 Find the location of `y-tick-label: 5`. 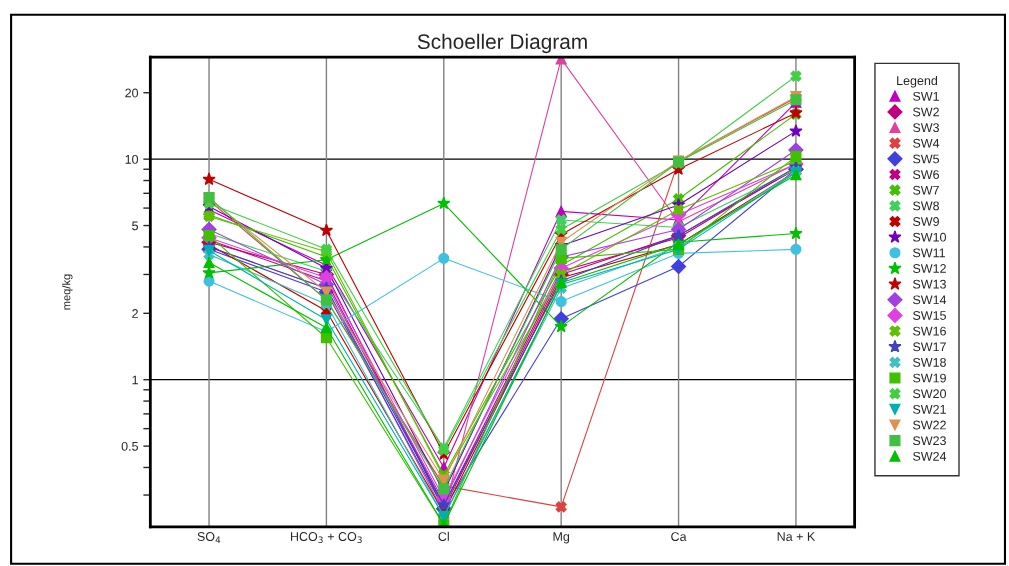

y-tick-label: 5 is located at coordinates (135, 226).